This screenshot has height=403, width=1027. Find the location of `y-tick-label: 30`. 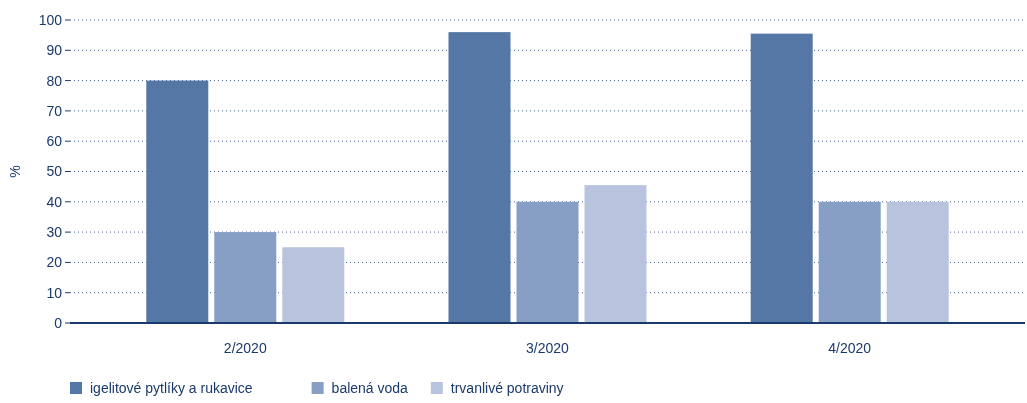

y-tick-label: 30 is located at coordinates (54, 232).